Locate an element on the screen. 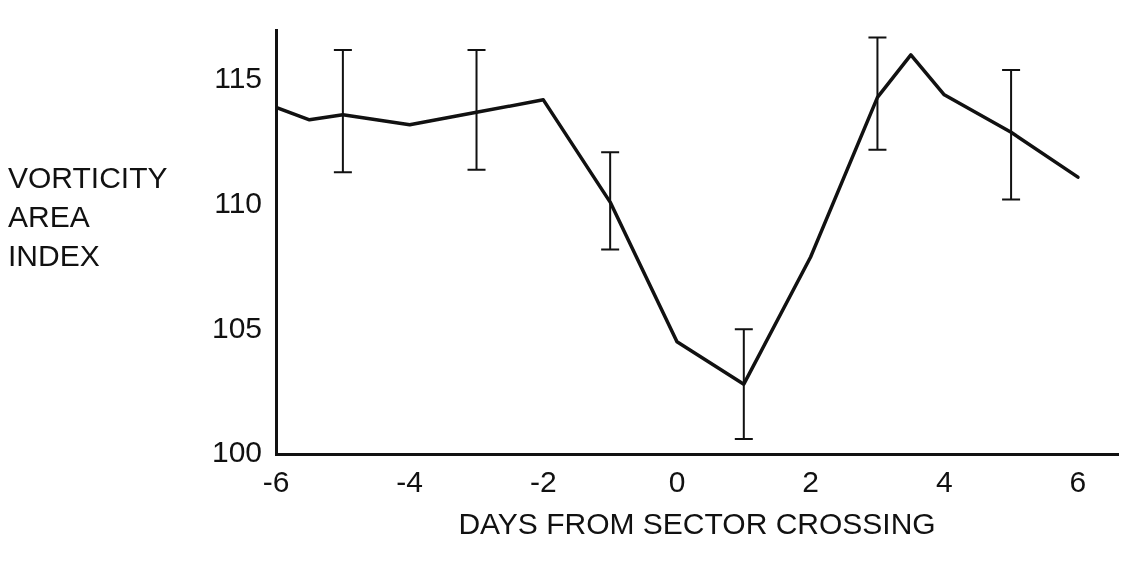 Image resolution: width=1148 pixels, height=563 pixels. y-tick-label: 115 is located at coordinates (238, 78).